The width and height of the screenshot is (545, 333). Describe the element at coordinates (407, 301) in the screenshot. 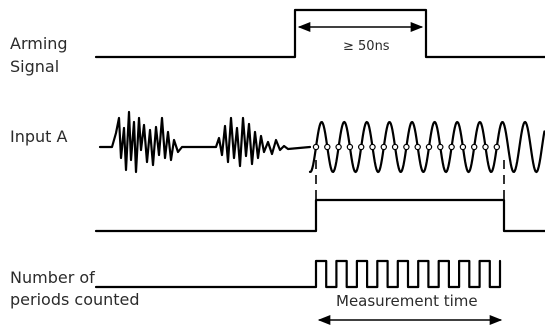

I see `measurement-time-label: Measurement time` at that location.